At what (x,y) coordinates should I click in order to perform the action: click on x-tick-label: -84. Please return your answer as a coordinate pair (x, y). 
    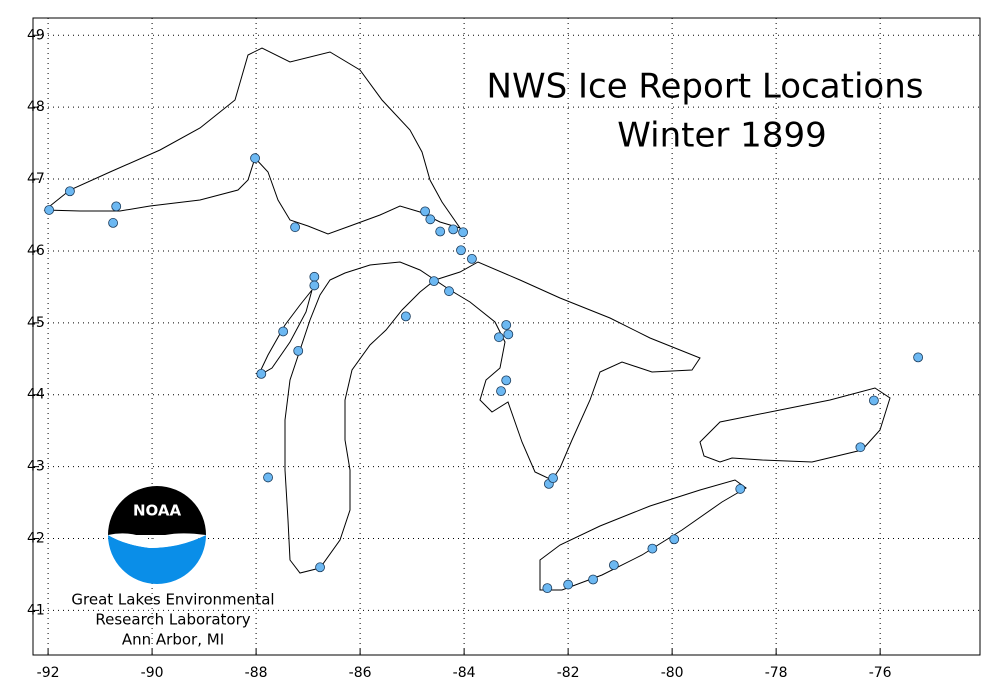
    Looking at the image, I should click on (464, 673).